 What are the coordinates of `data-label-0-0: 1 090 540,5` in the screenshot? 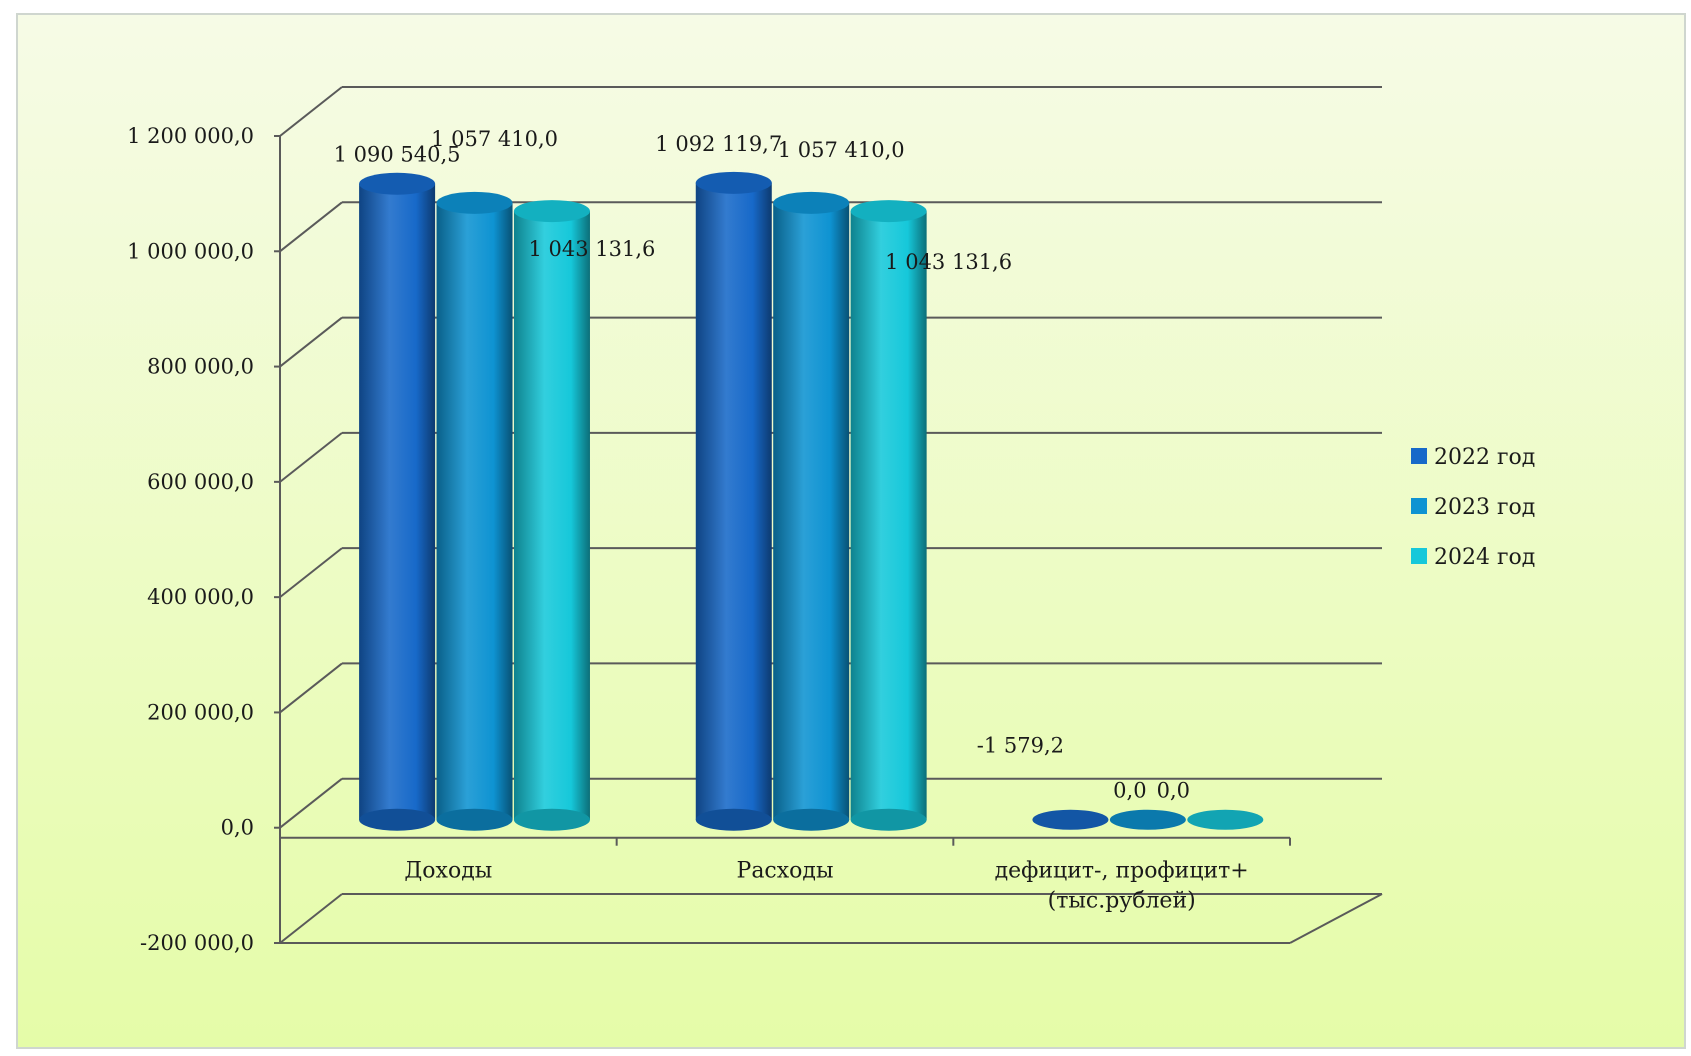 It's located at (397, 155).